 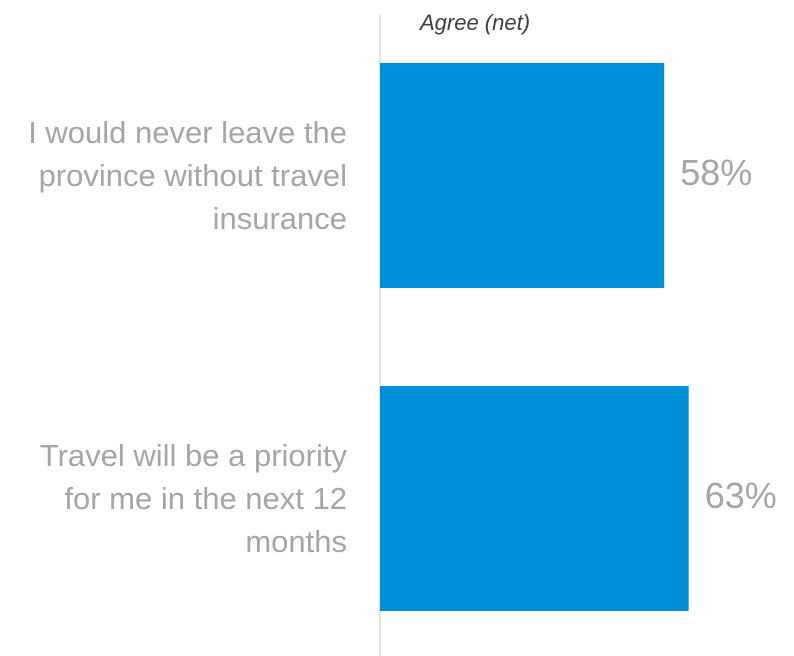 I want to click on value-label: 63%, so click(x=741, y=495).